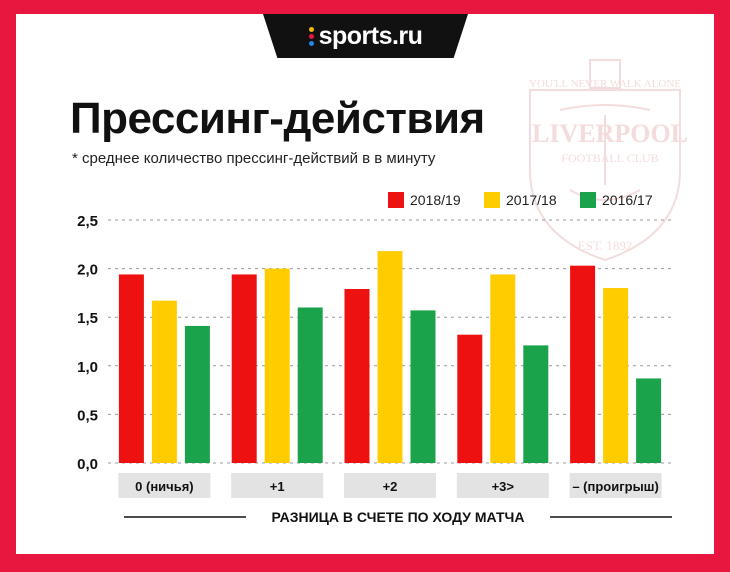 This screenshot has height=572, width=730. What do you see at coordinates (627, 200) in the screenshot?
I see `legend-label-2: 2016/17` at bounding box center [627, 200].